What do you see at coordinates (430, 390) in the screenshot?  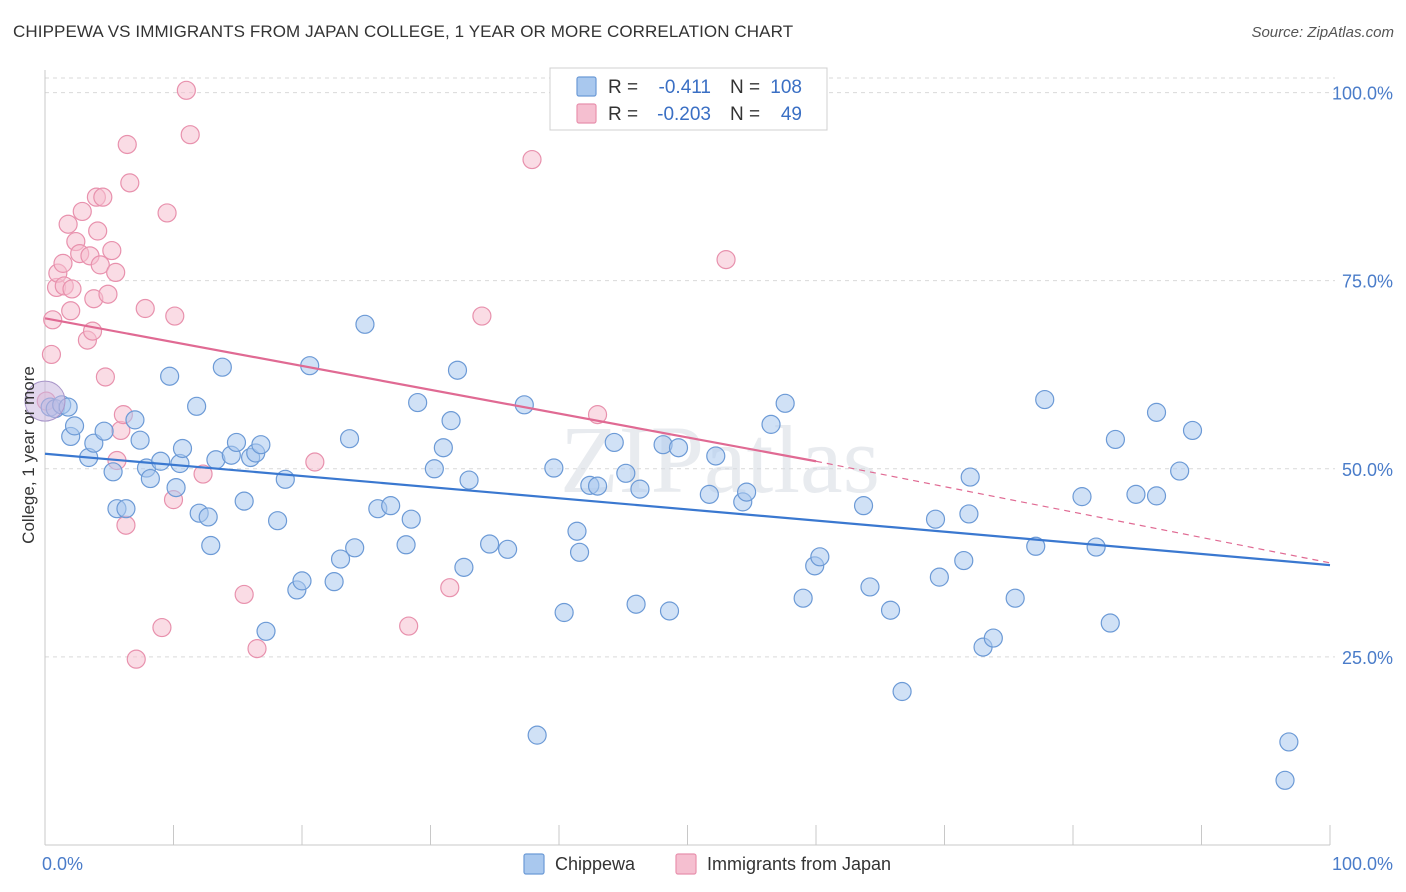 I see `trend-line-immigrants-from-japan` at bounding box center [430, 390].